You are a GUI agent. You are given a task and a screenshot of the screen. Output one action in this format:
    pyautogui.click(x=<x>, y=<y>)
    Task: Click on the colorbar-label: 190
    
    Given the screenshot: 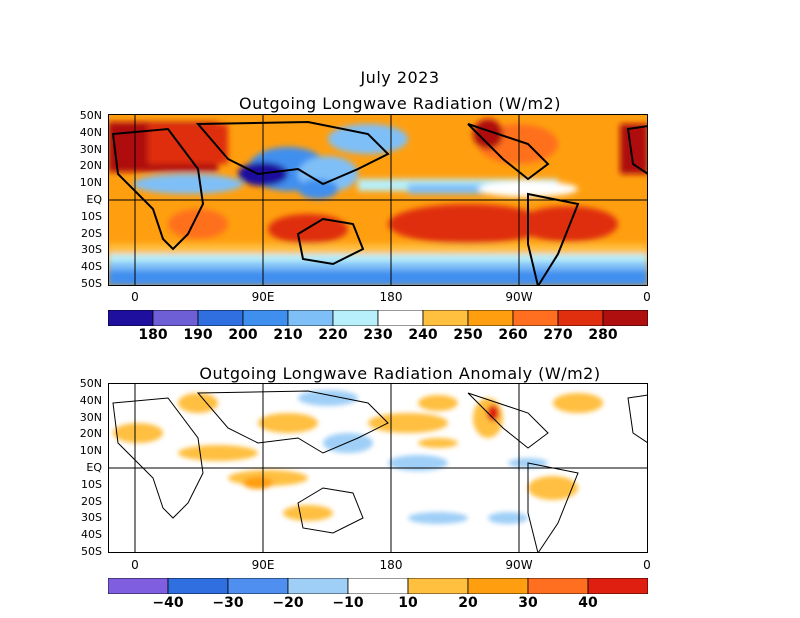 What is the action you would take?
    pyautogui.click(x=198, y=335)
    